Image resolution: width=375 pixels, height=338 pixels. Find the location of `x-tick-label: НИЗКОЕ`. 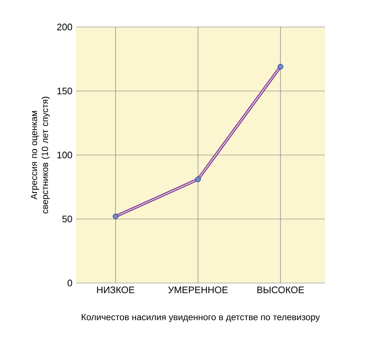

x-tick-label: НИЗКОЕ is located at coordinates (115, 290).